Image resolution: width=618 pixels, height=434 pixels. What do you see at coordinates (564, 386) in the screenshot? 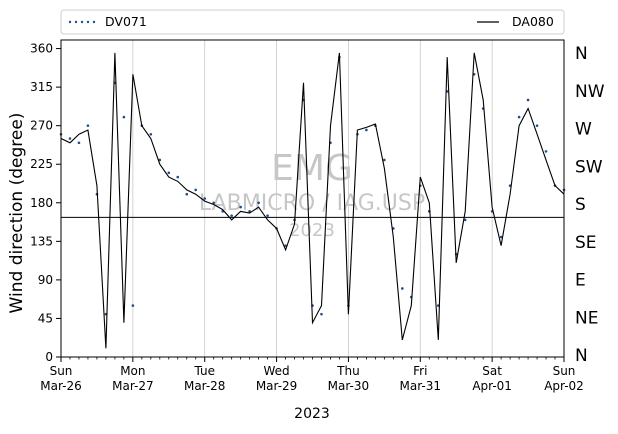
I see `x-tick-label-date: Apr-02` at bounding box center [564, 386].